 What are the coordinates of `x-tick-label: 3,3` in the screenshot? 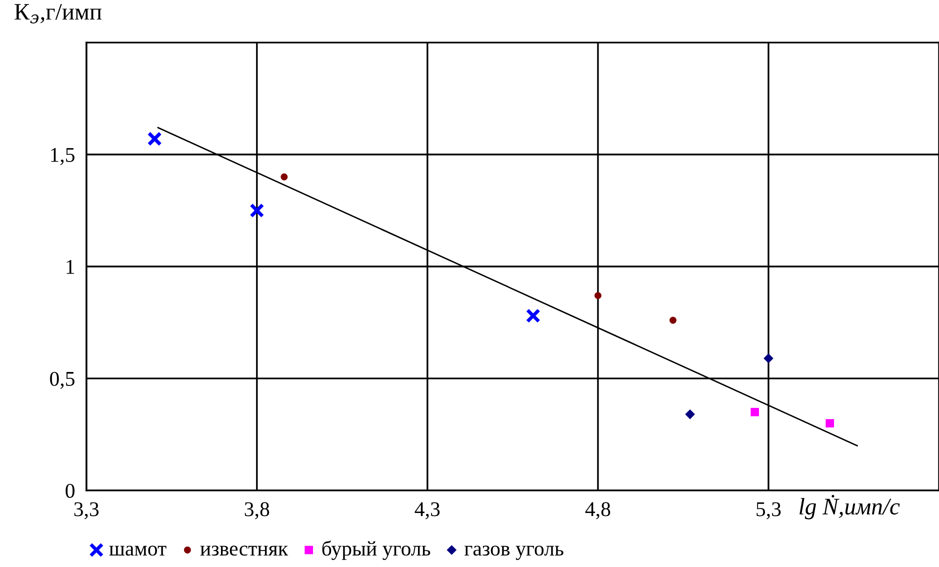 It's located at (86, 511).